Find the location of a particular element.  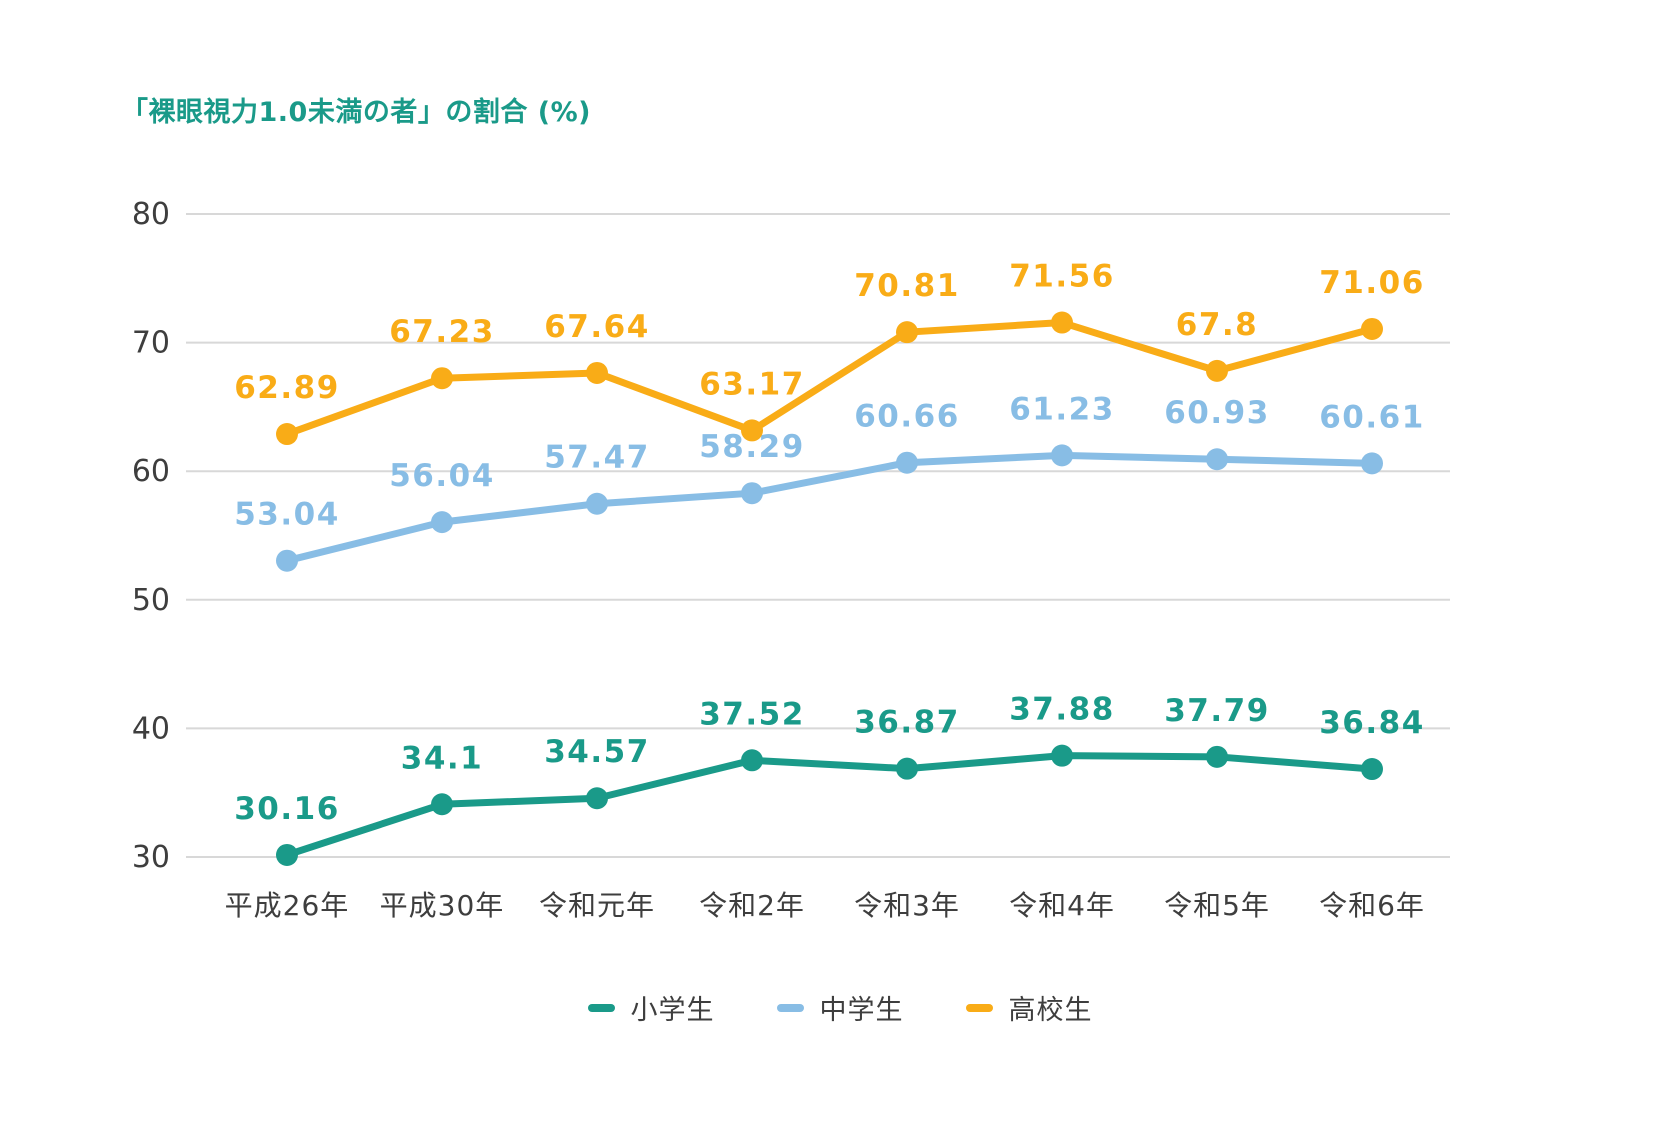

data-point-高校生-令和5年 is located at coordinates (1217, 370).